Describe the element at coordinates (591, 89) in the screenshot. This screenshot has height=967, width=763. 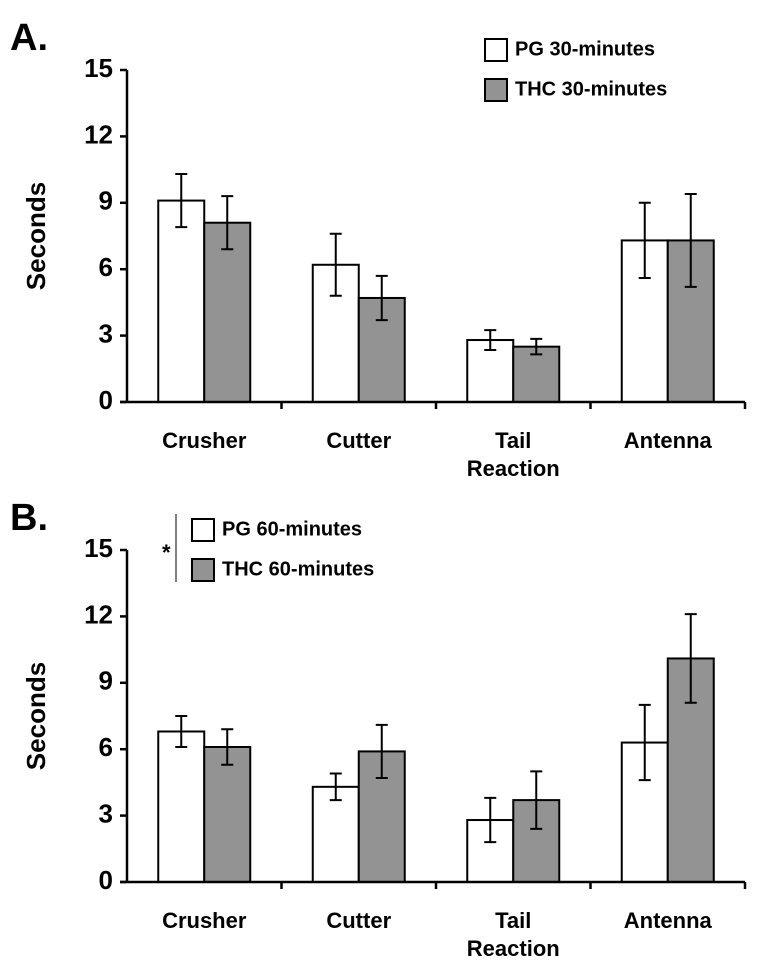
I see `legend-label: THC 30-minutes` at that location.